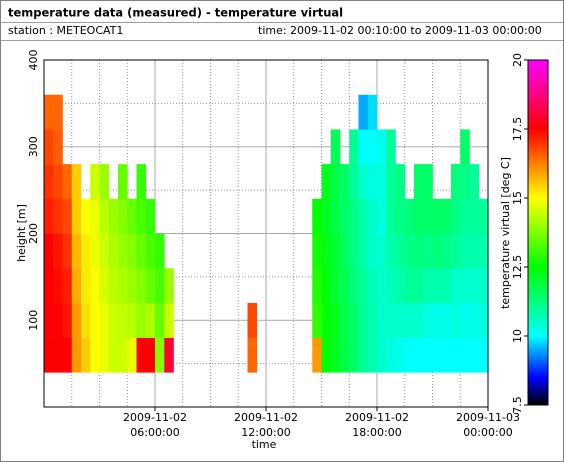  What do you see at coordinates (155, 425) in the screenshot?
I see `x-tick-label: 2009-11-02 06:00:00` at bounding box center [155, 425].